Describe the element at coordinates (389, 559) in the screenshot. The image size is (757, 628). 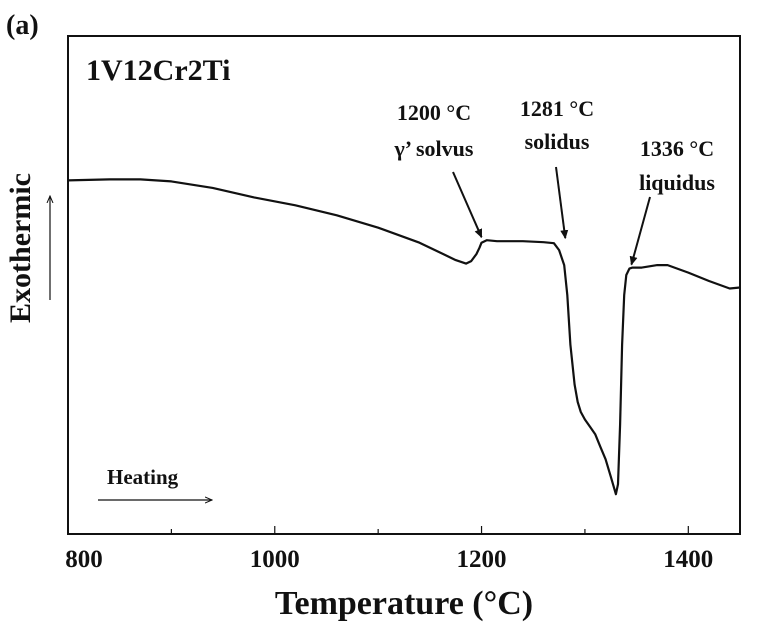
I see `x-axis-tick-labels: 800 1000 1200 1400` at that location.